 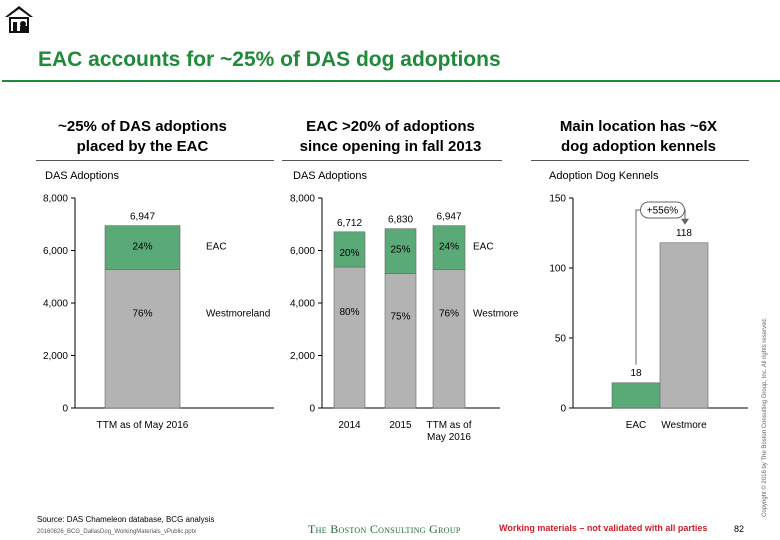 I want to click on chart-2-bar-pct-label: 24%, so click(x=449, y=247).